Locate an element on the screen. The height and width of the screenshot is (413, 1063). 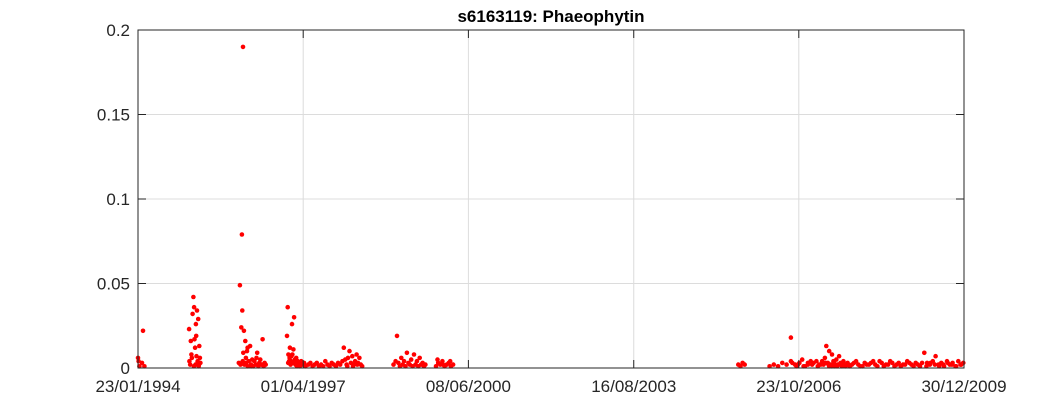
x-tick-label: 16/08/2003 is located at coordinates (633, 386).